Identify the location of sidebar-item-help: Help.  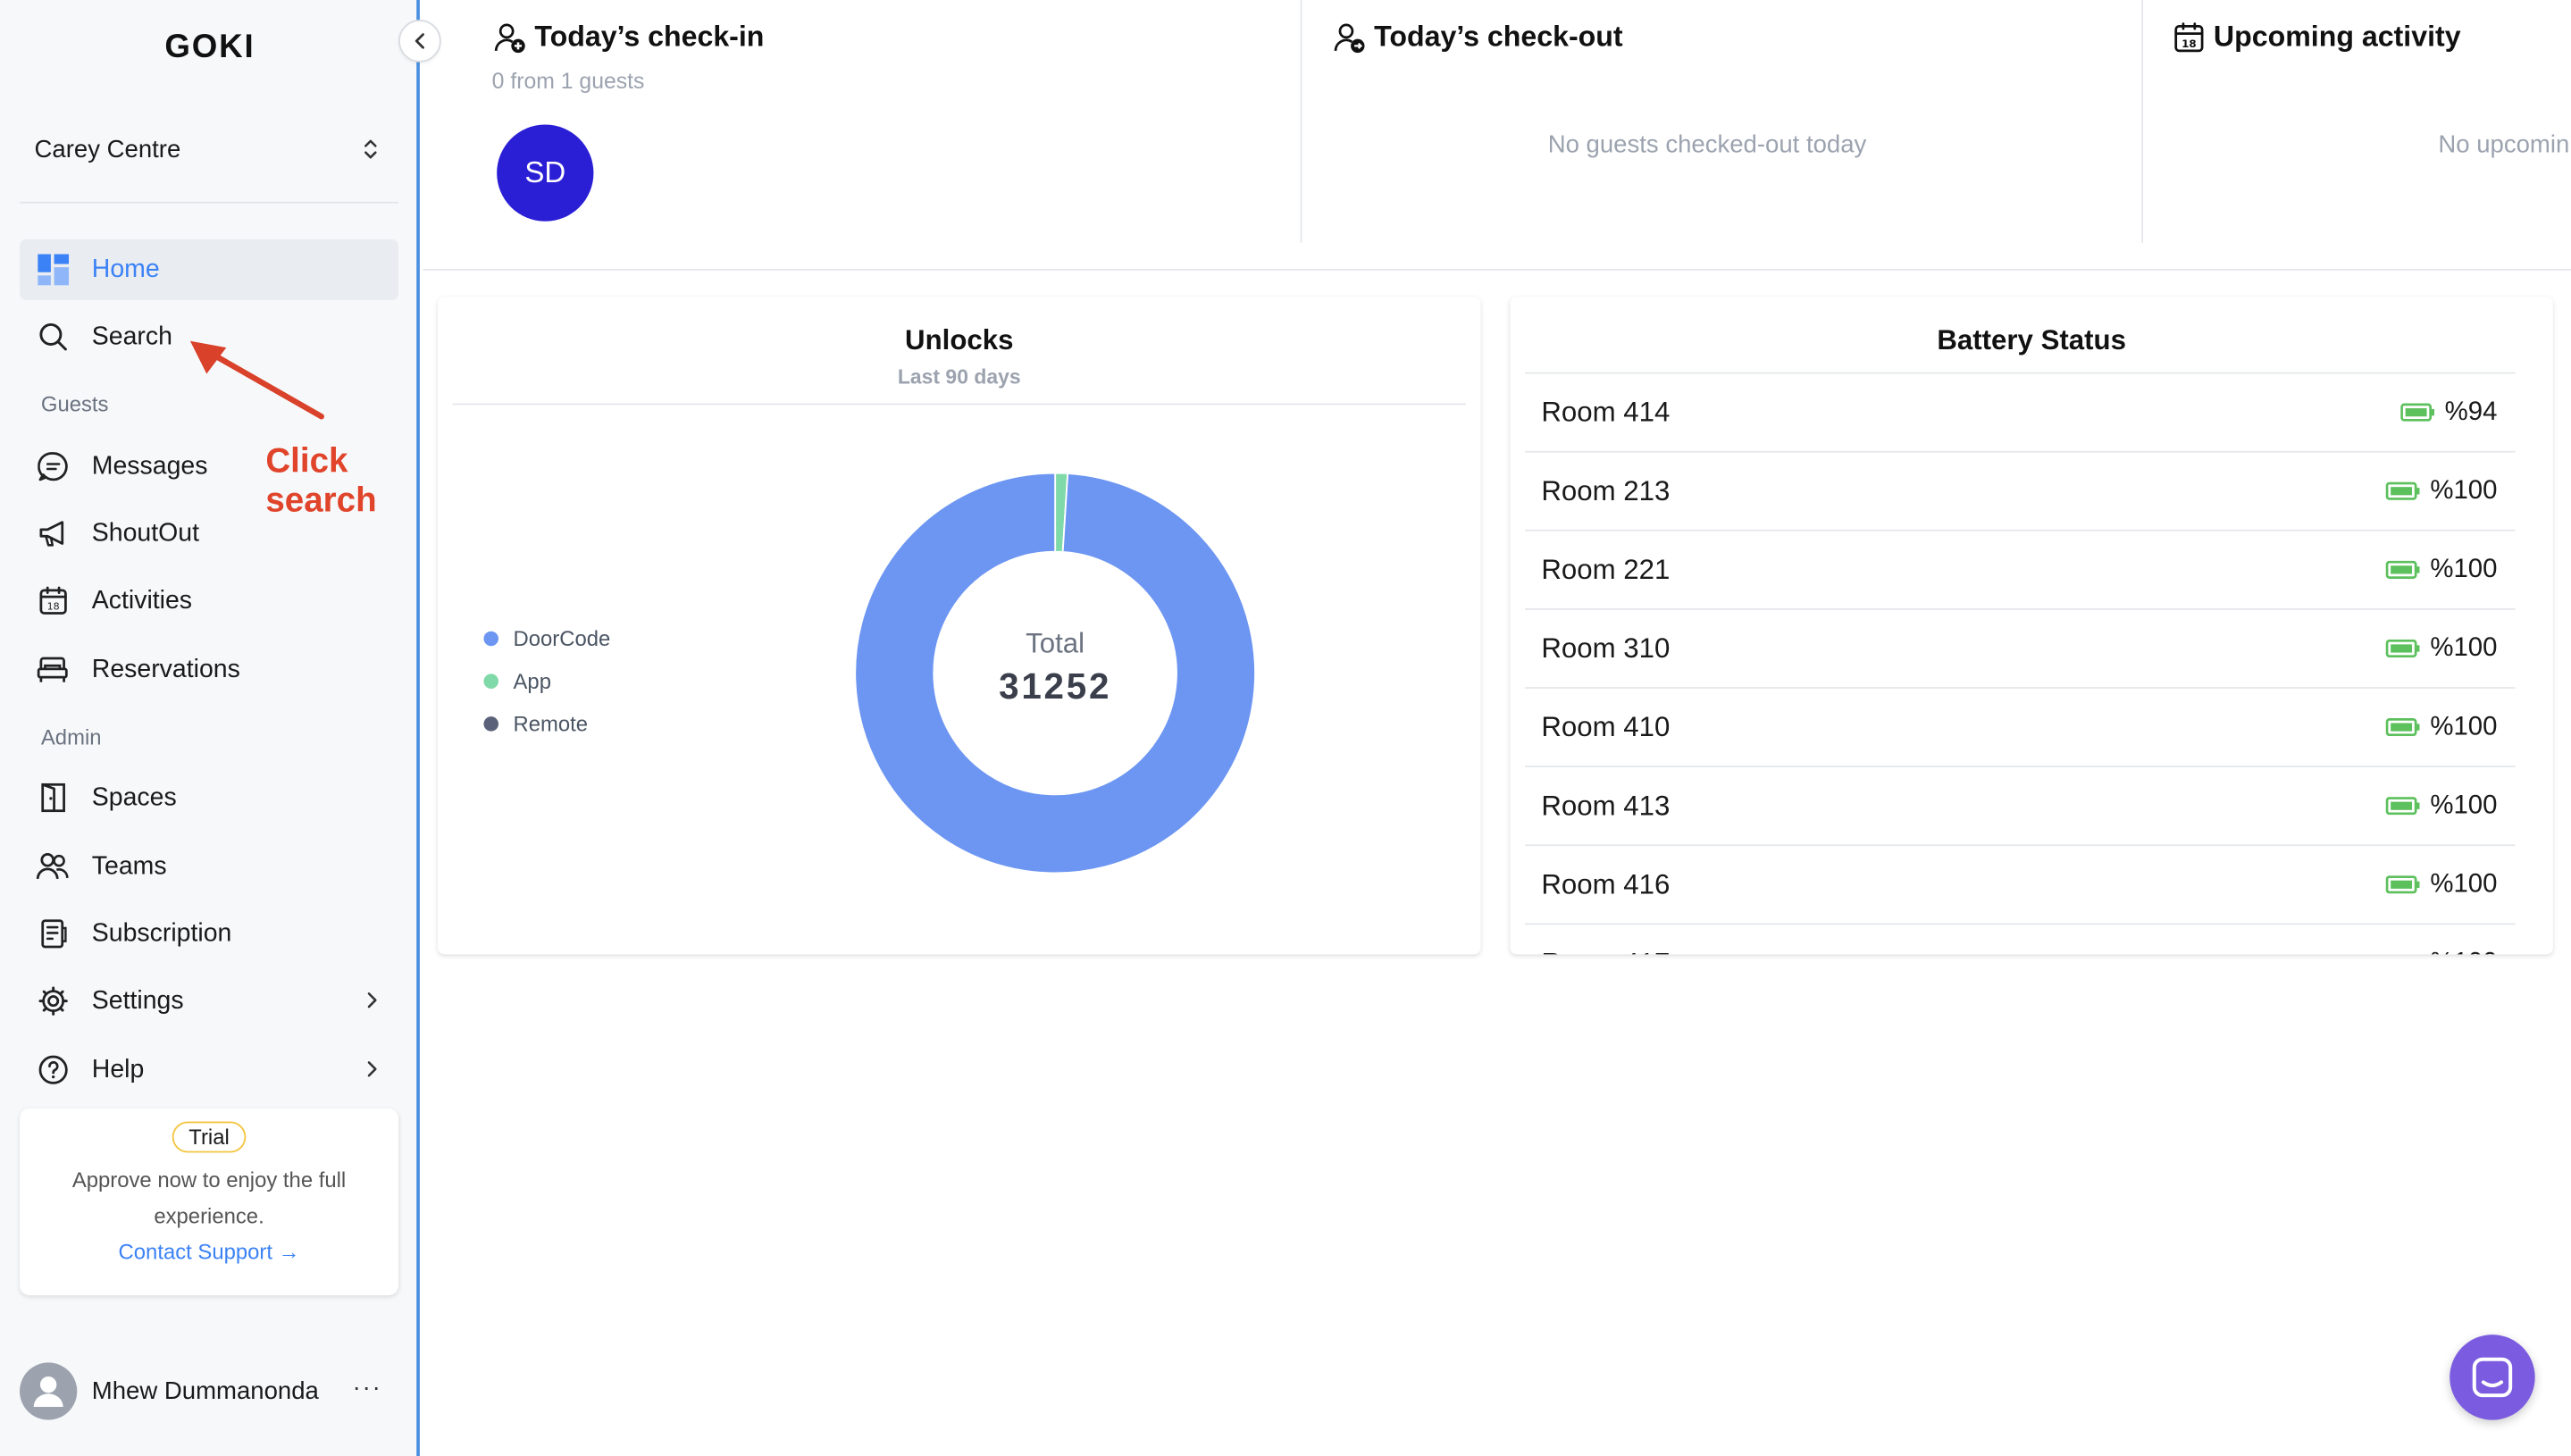
(209, 1070).